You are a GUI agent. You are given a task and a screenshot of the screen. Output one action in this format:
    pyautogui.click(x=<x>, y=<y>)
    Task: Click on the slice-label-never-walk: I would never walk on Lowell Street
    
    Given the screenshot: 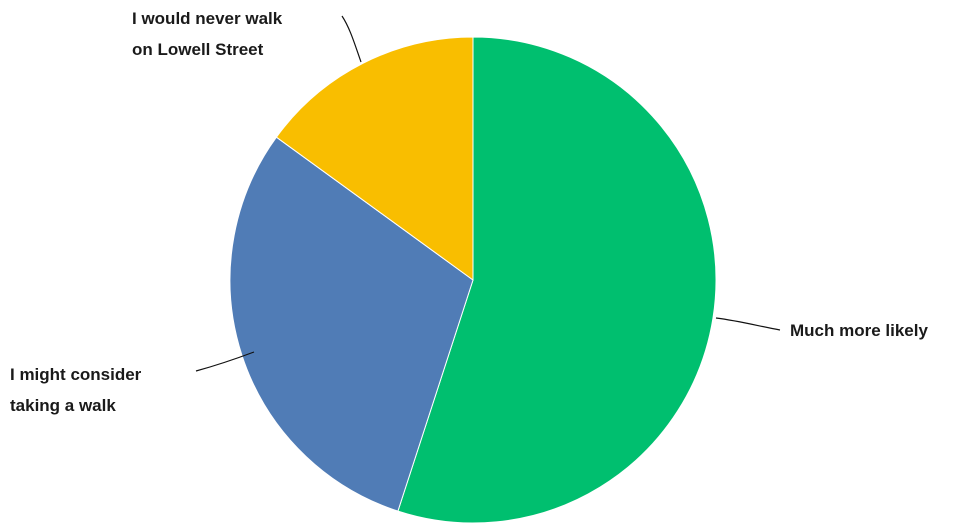 What is the action you would take?
    pyautogui.click(x=209, y=34)
    